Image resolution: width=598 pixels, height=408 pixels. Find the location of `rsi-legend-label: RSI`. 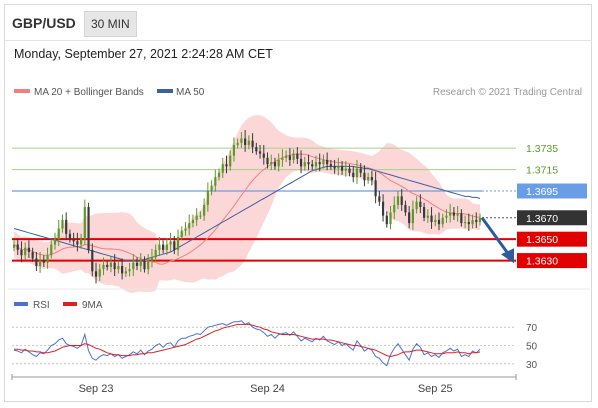

rsi-legend-label: RSI is located at coordinates (41, 305).